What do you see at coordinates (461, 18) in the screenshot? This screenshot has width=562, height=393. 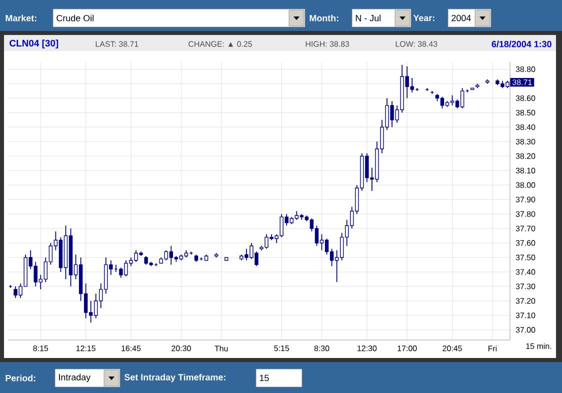 I see `text: 2004` at bounding box center [461, 18].